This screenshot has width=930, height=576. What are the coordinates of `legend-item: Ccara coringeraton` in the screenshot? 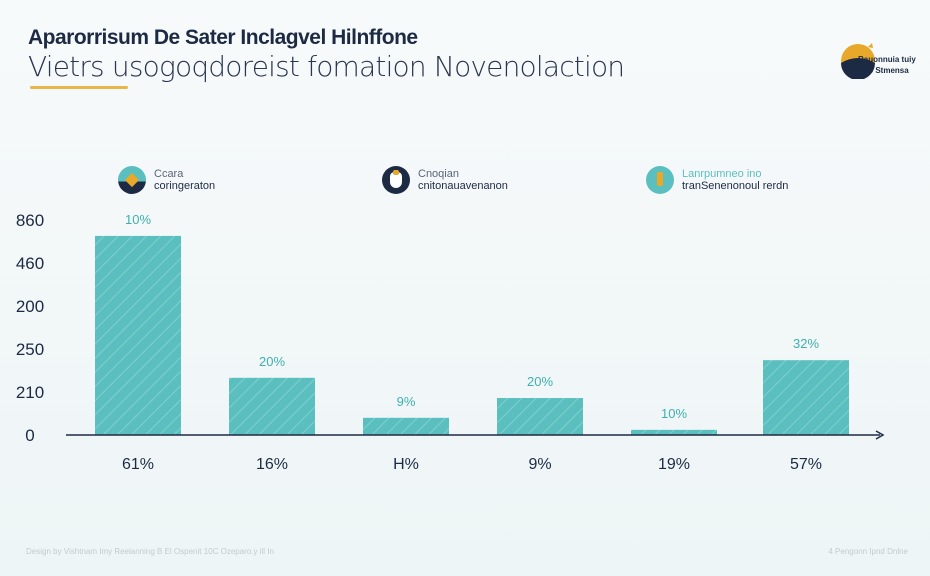 It's located at (166, 180).